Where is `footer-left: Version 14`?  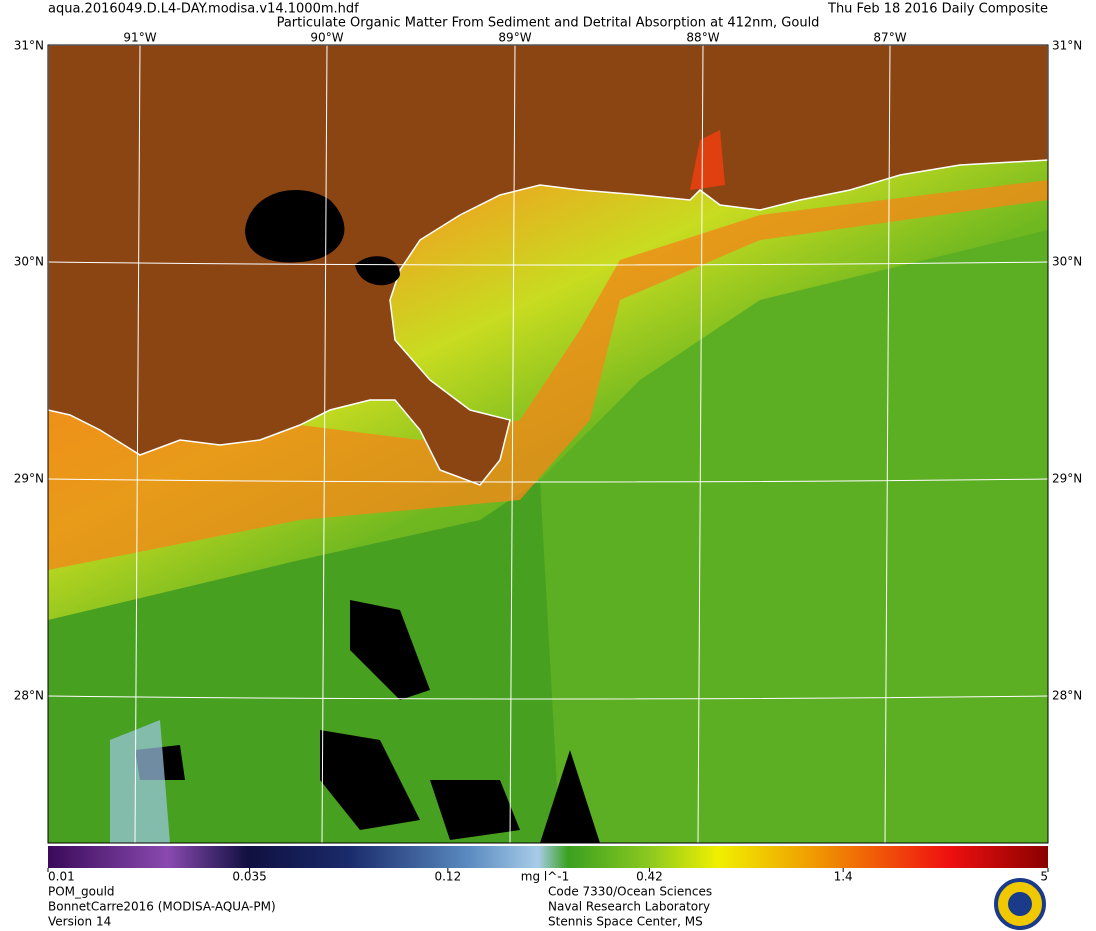
footer-left: Version 14 is located at coordinates (79, 922).